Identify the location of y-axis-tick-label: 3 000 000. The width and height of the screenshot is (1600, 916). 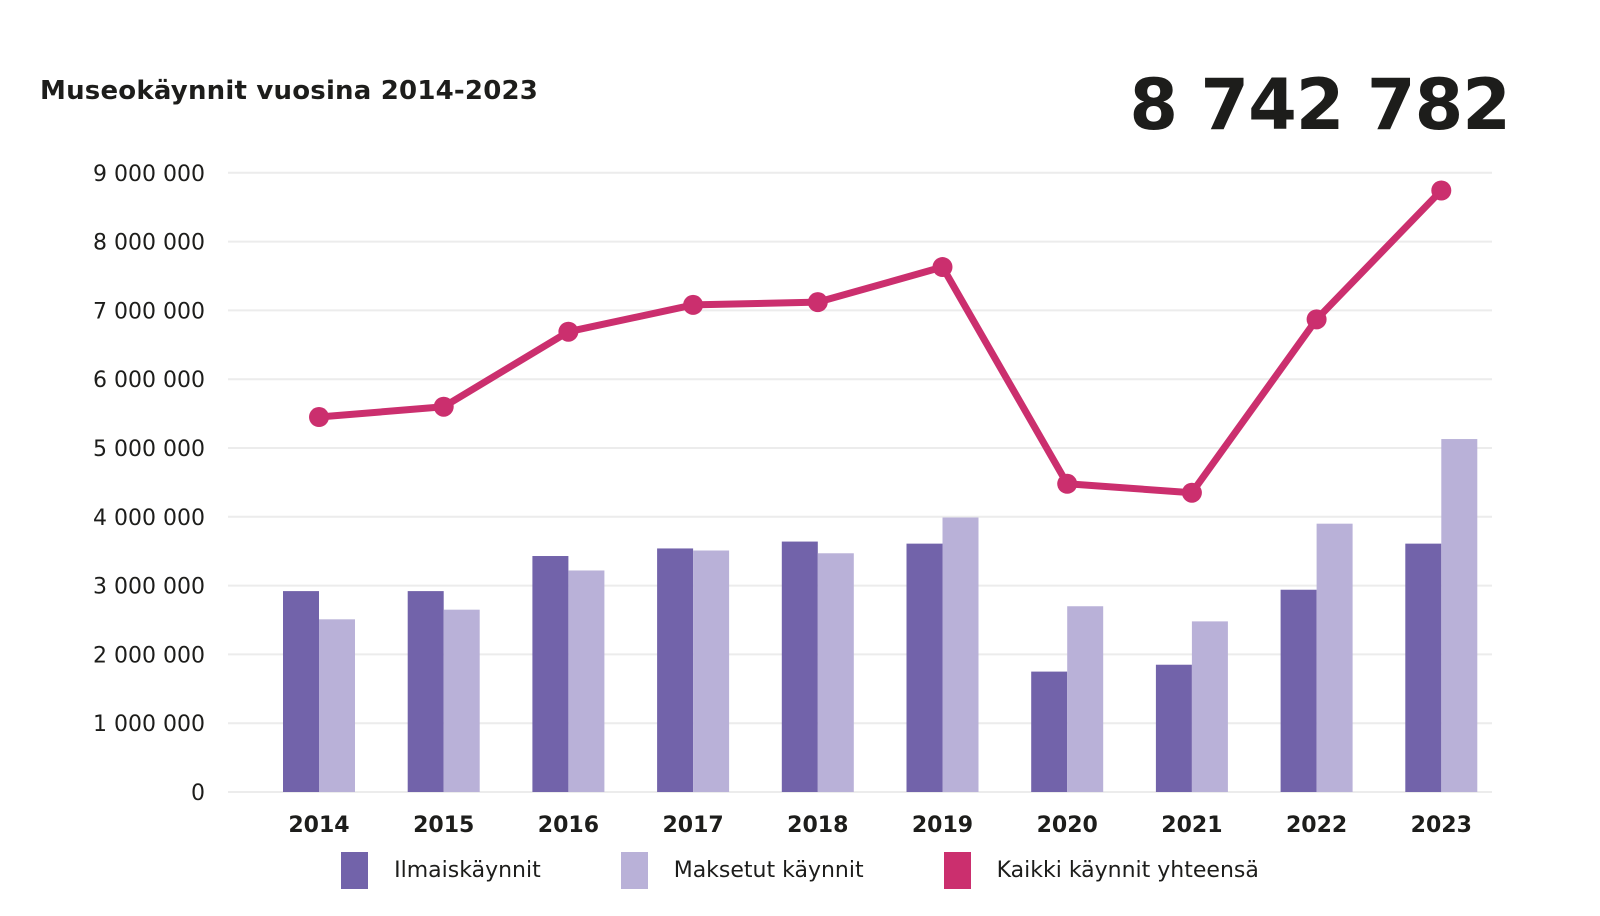
(149, 587).